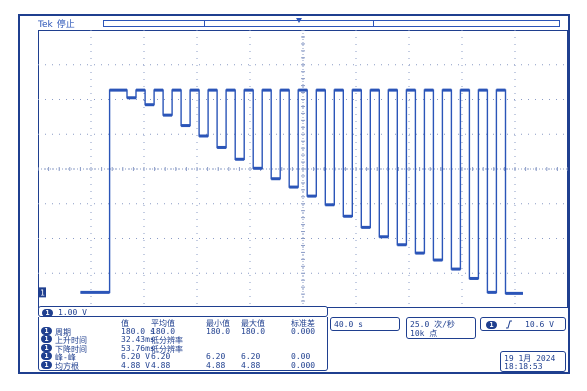 This screenshot has width=587, height=391. Describe the element at coordinates (163, 323) in the screenshot. I see `header-mean: 平均值` at that location.